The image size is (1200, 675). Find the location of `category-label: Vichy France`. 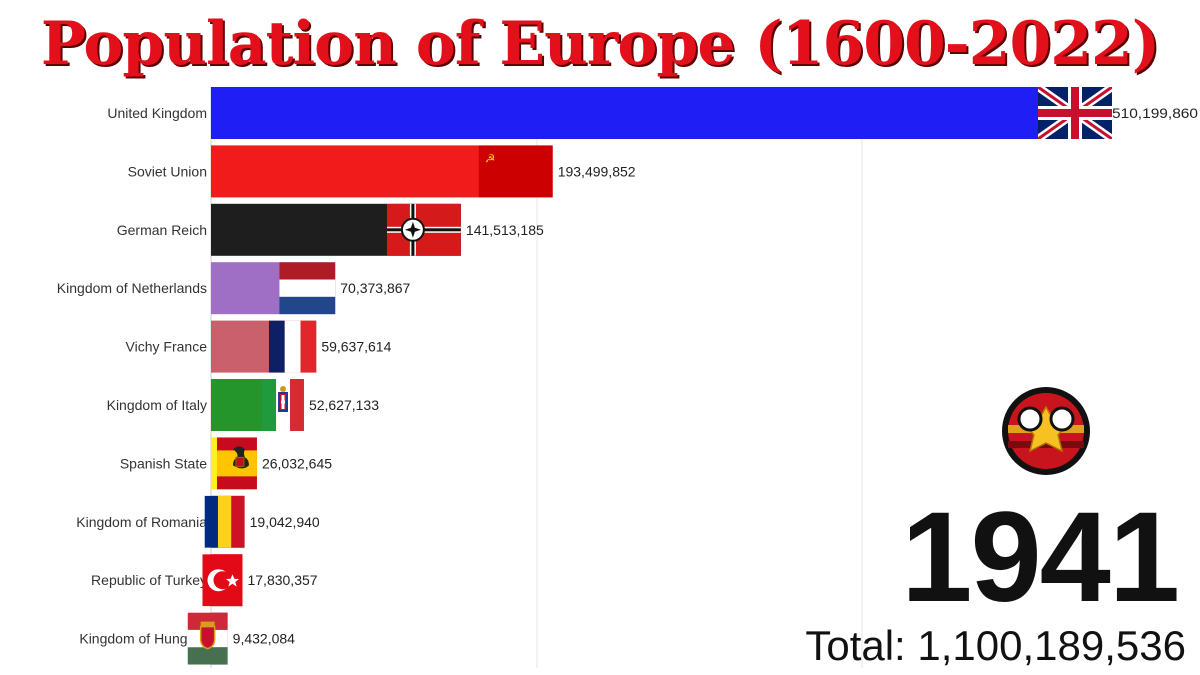

category-label: Vichy France is located at coordinates (167, 347).